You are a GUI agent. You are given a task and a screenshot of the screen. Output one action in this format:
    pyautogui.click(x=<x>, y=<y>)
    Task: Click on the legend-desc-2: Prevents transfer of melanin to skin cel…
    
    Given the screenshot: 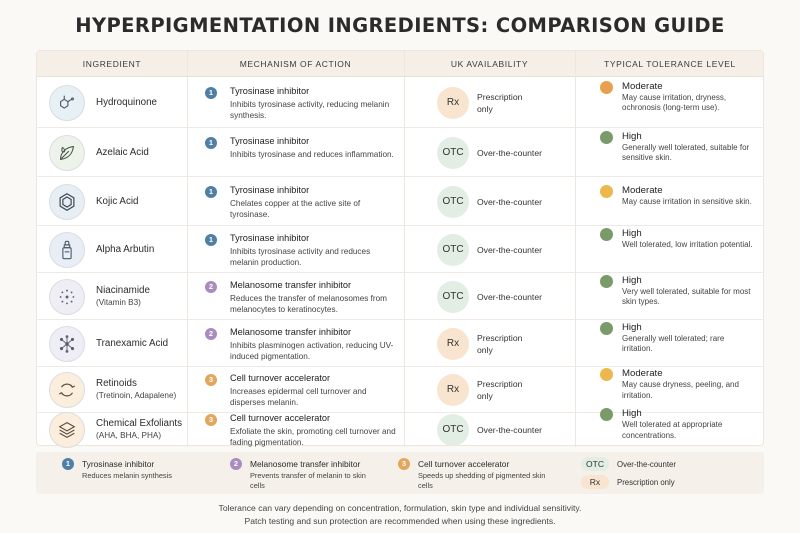 What is the action you would take?
    pyautogui.click(x=308, y=480)
    